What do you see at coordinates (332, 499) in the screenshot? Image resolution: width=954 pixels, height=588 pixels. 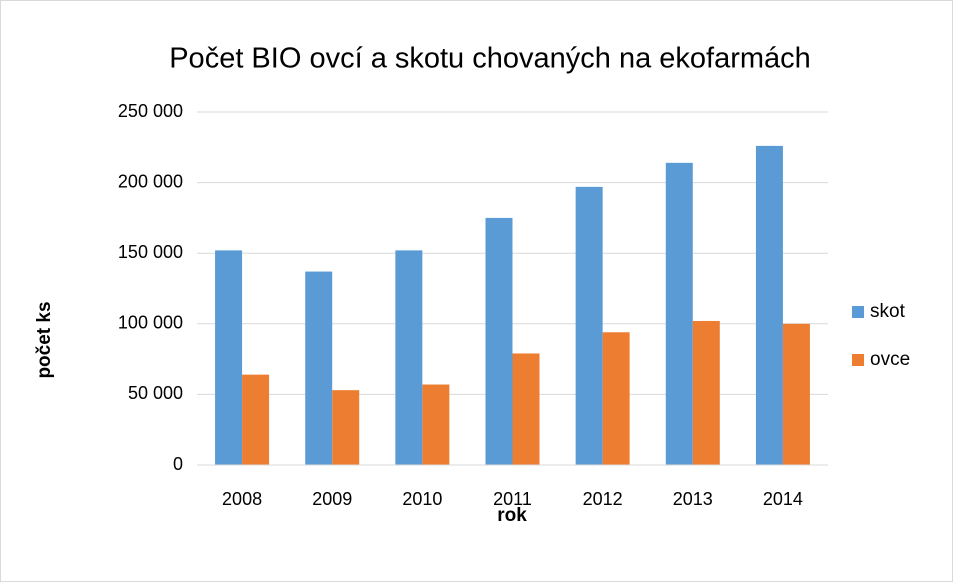 I see `x-tick-label: 2009` at bounding box center [332, 499].